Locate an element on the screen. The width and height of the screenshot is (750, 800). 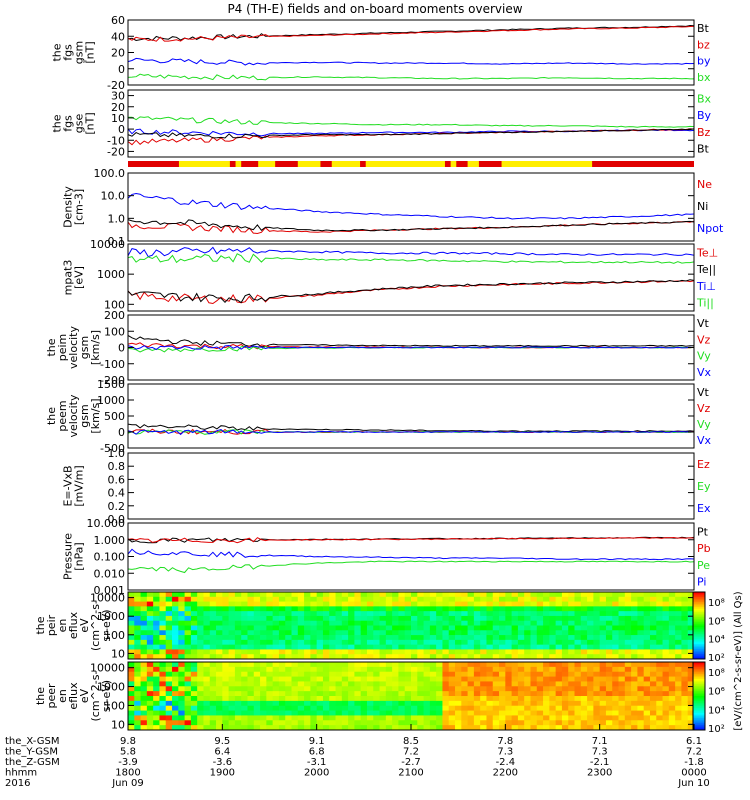
y-tick-label: 10000 is located at coordinates (107, 244).